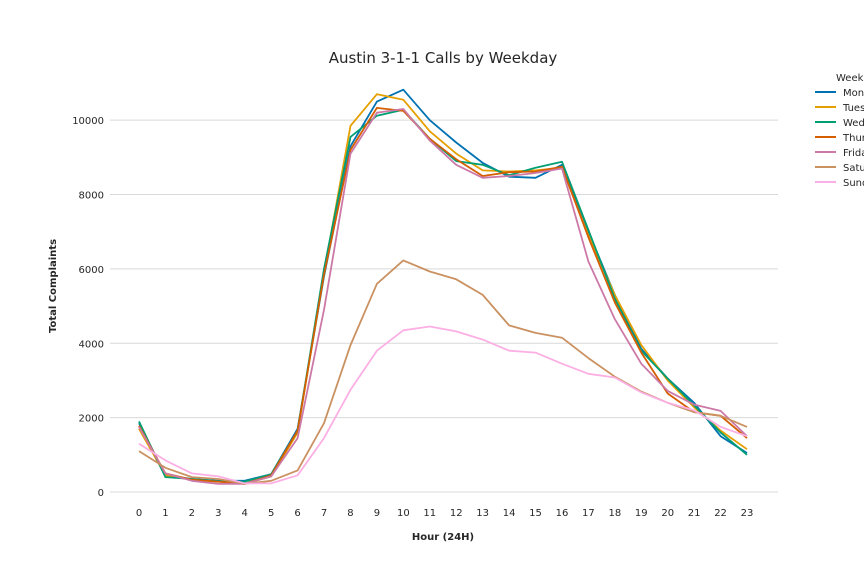 This screenshot has height=576, width=864. Describe the element at coordinates (747, 513) in the screenshot. I see `x-tick-label: 23` at that location.